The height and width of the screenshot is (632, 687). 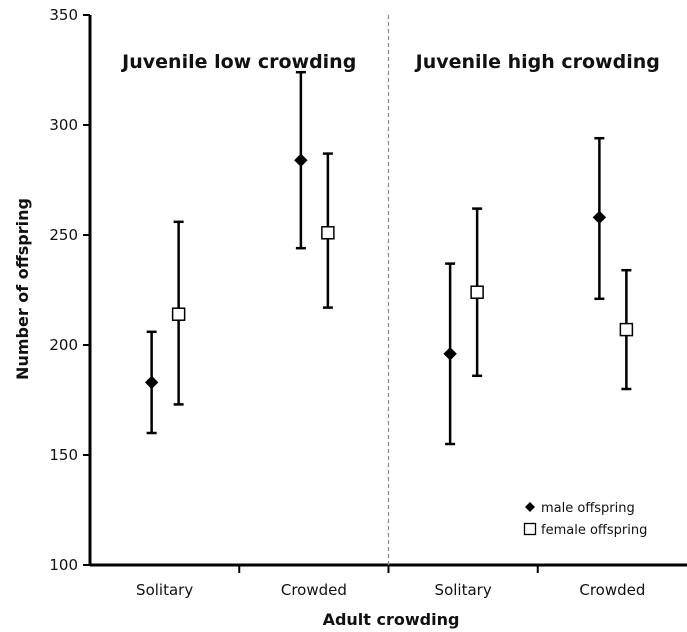 I want to click on y-tick-label: 350, so click(x=63, y=15).